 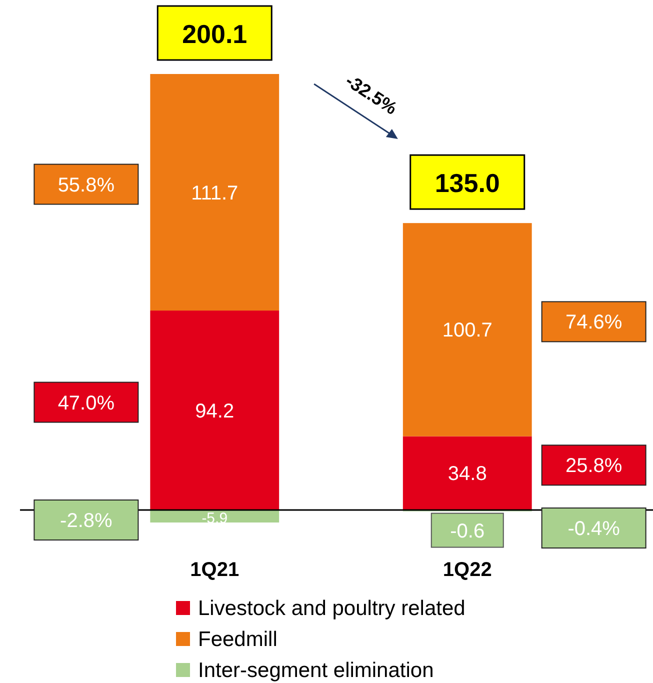 What do you see at coordinates (467, 474) in the screenshot?
I see `data-label: 34.8` at bounding box center [467, 474].